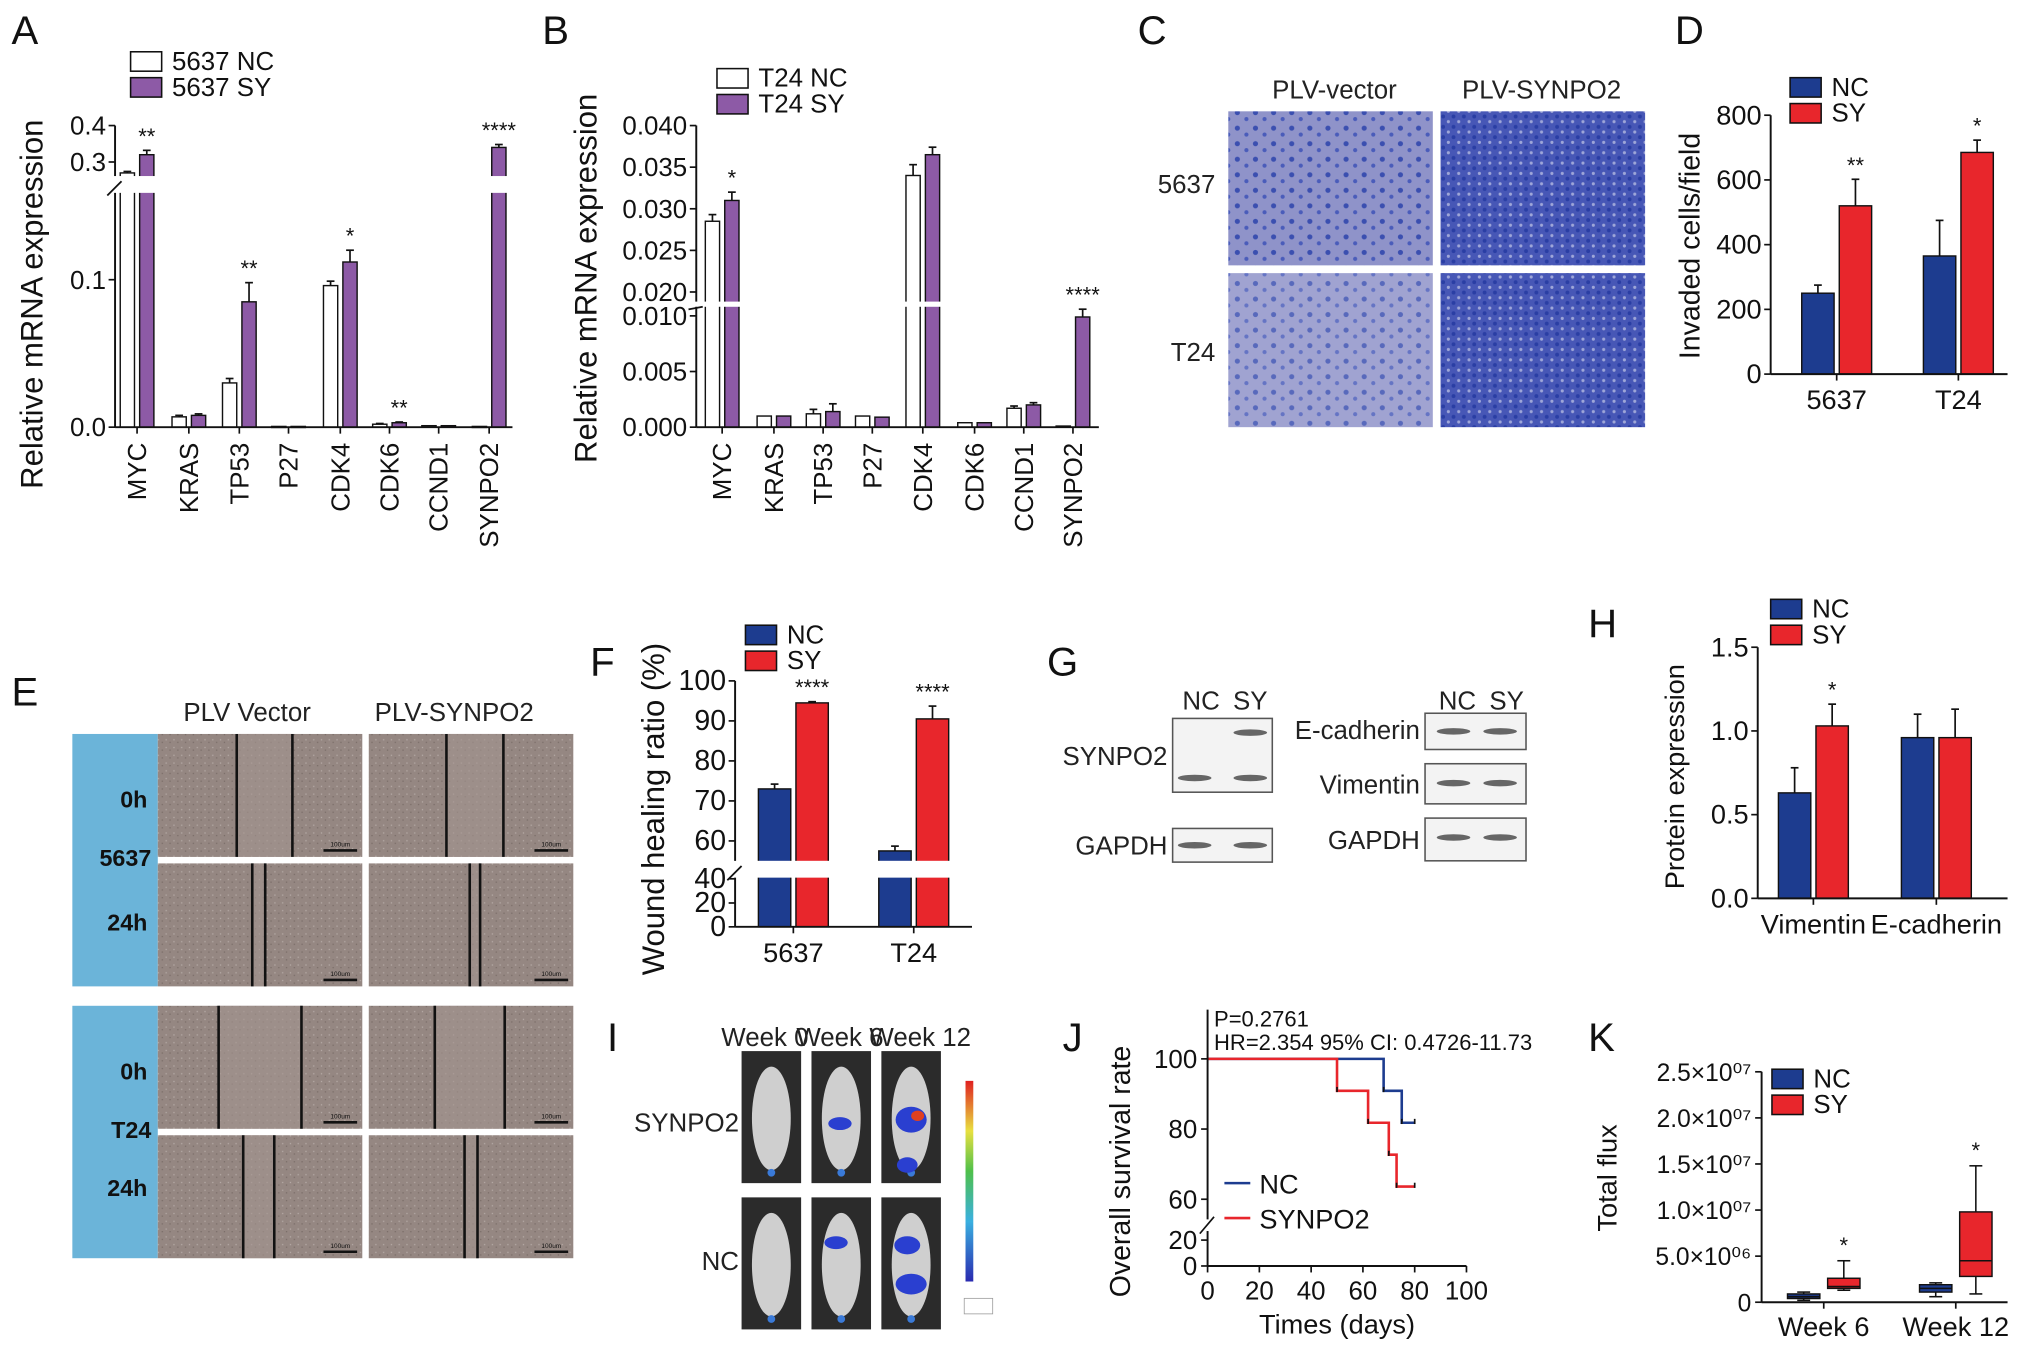  Describe the element at coordinates (654, 317) in the screenshot. I see `y-tick-label: 0.010` at that location.